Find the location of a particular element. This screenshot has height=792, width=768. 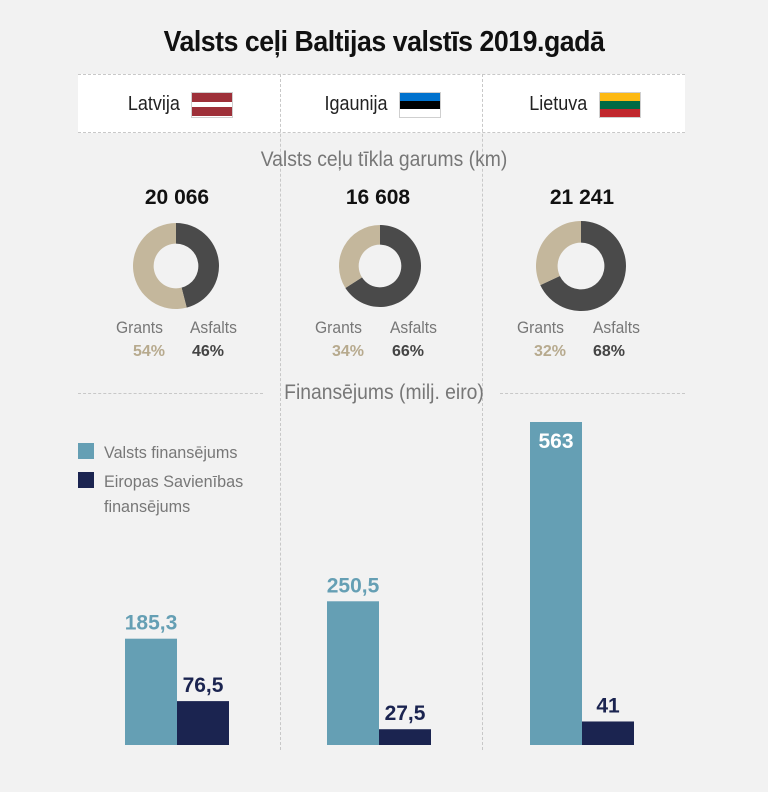

bar-value-label: 250,5 is located at coordinates (353, 585).